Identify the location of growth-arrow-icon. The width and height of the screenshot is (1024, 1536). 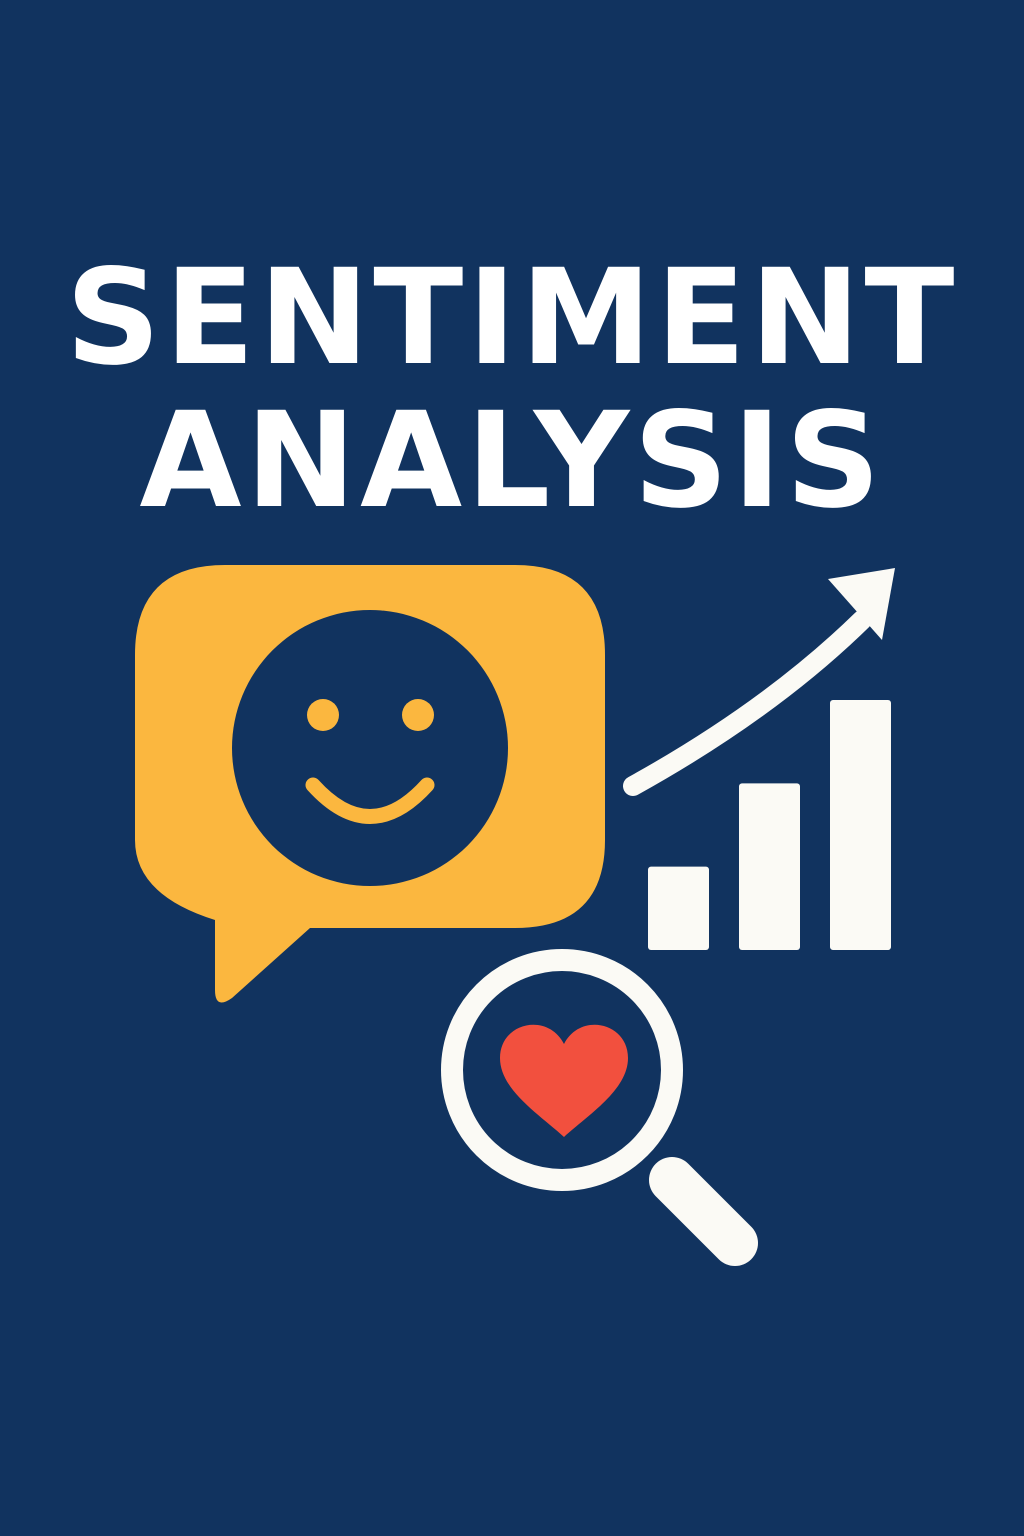
(759, 682).